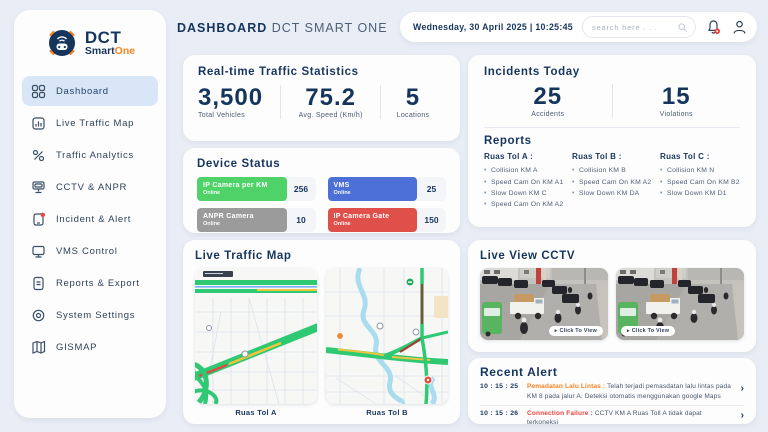  Describe the element at coordinates (431, 189) in the screenshot. I see `device-count: 25` at that location.